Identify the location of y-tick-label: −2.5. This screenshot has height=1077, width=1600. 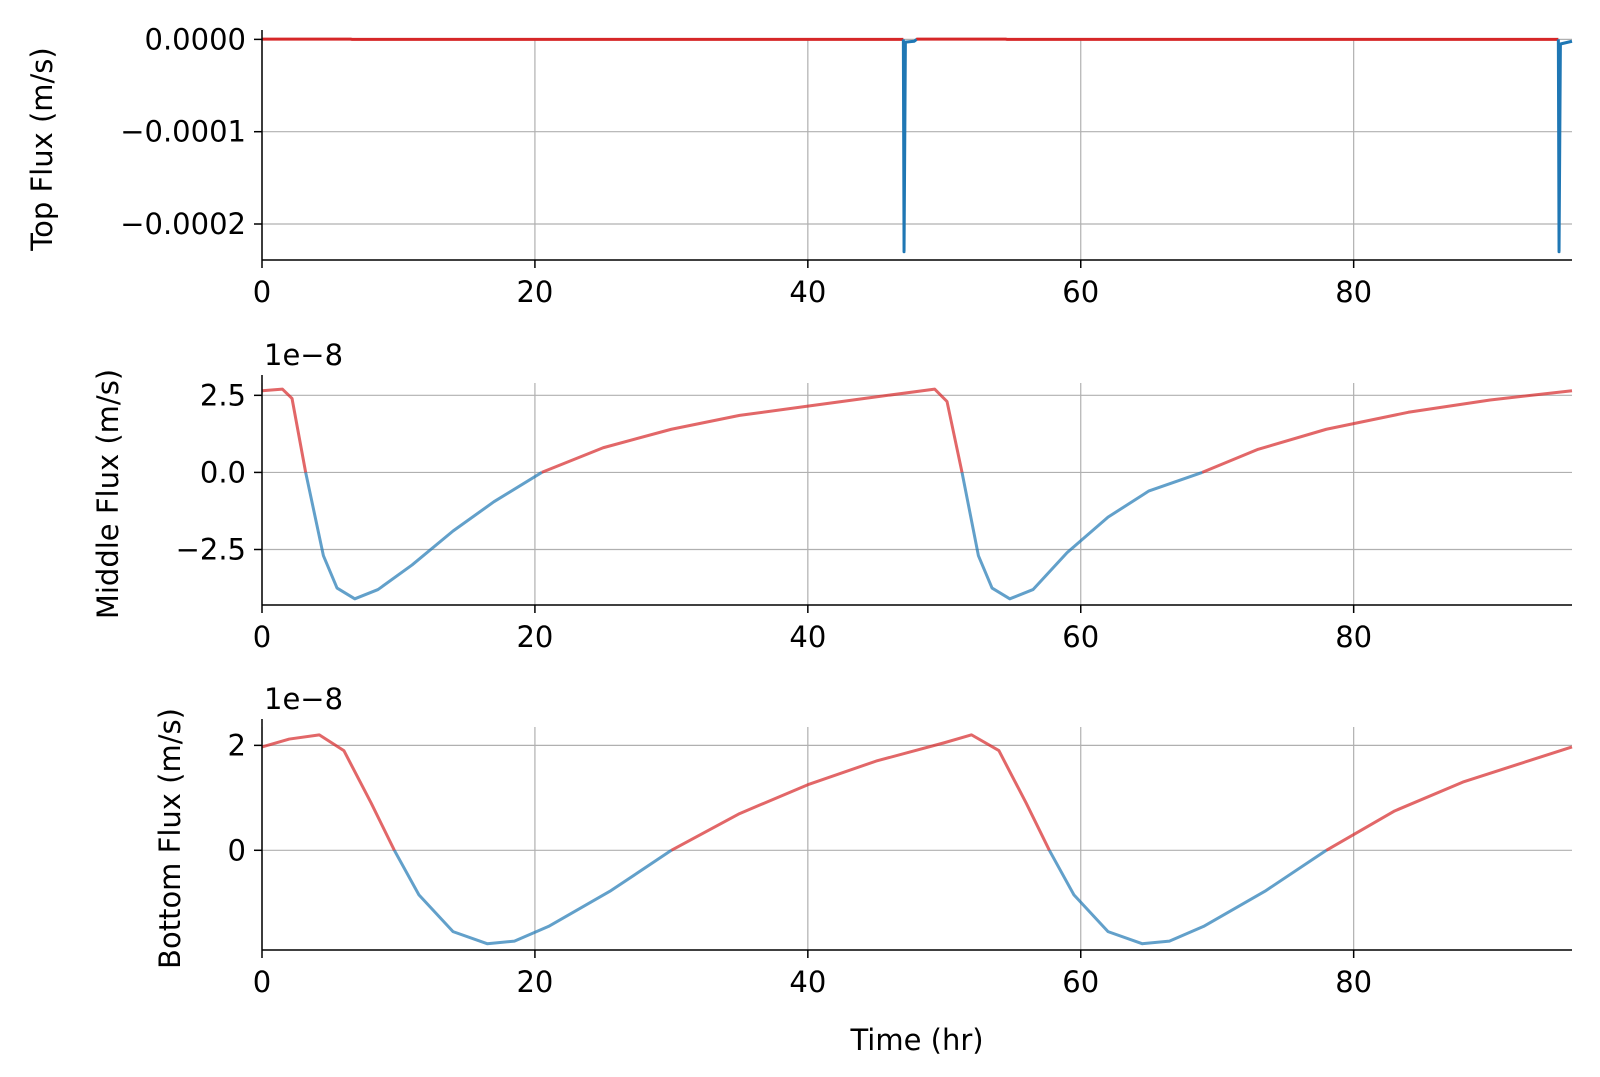
(211, 550).